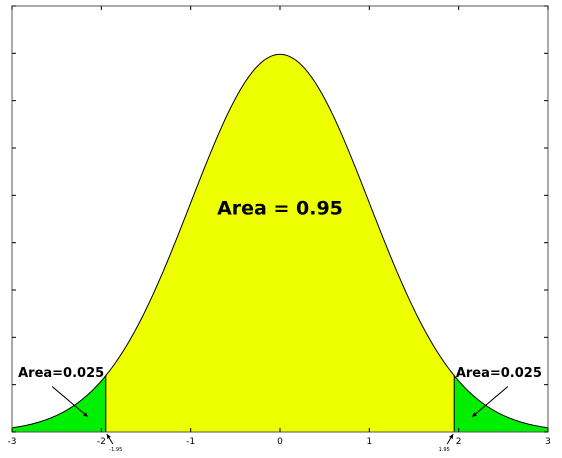 The height and width of the screenshot is (458, 562). What do you see at coordinates (101, 442) in the screenshot?
I see `x-tick-label: -2` at bounding box center [101, 442].